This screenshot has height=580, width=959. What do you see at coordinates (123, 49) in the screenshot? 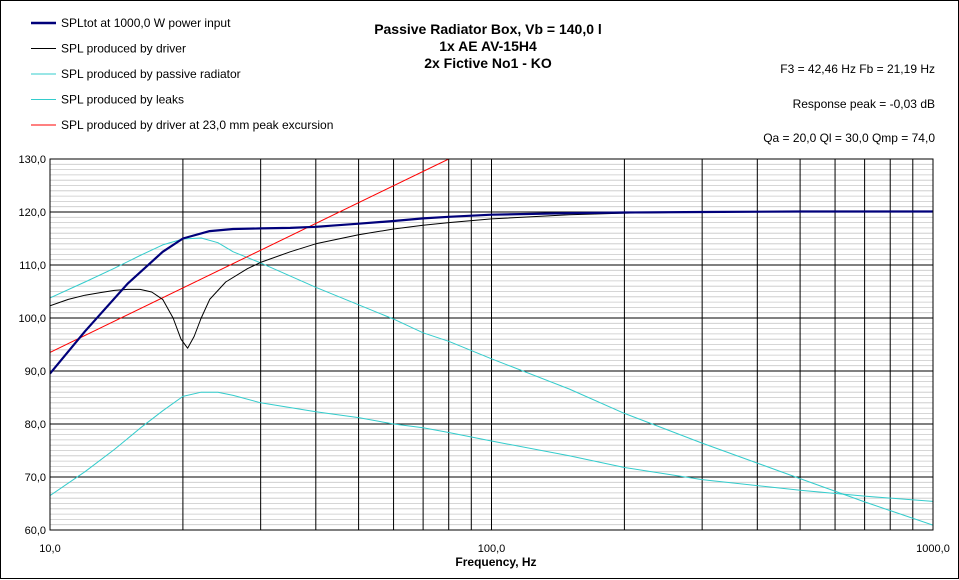
I see `legend-label: SPL produced by driver` at bounding box center [123, 49].